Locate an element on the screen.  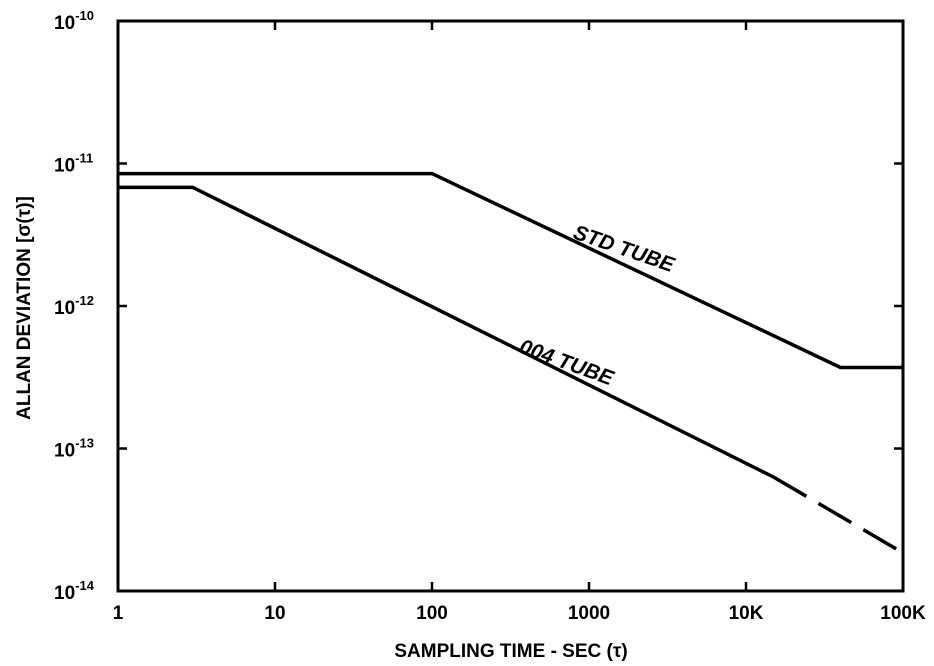
x-axis-title: SAMPLING TIME - SEC (τ) is located at coordinates (510, 651).